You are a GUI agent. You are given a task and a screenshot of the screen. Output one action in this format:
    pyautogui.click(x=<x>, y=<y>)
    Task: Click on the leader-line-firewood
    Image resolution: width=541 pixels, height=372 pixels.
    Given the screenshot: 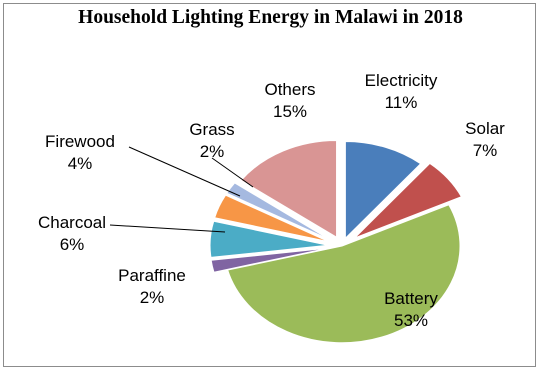 What is the action you would take?
    pyautogui.click(x=184, y=171)
    